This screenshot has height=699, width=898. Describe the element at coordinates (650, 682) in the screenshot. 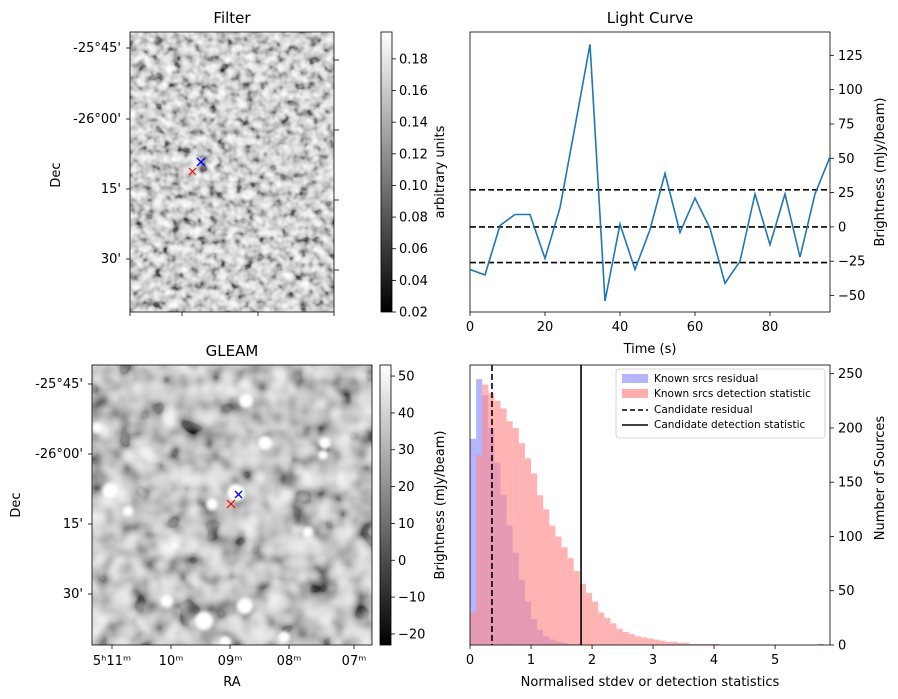

I see `histogram-xlabel: Normalised stdev or detection statistics` at that location.